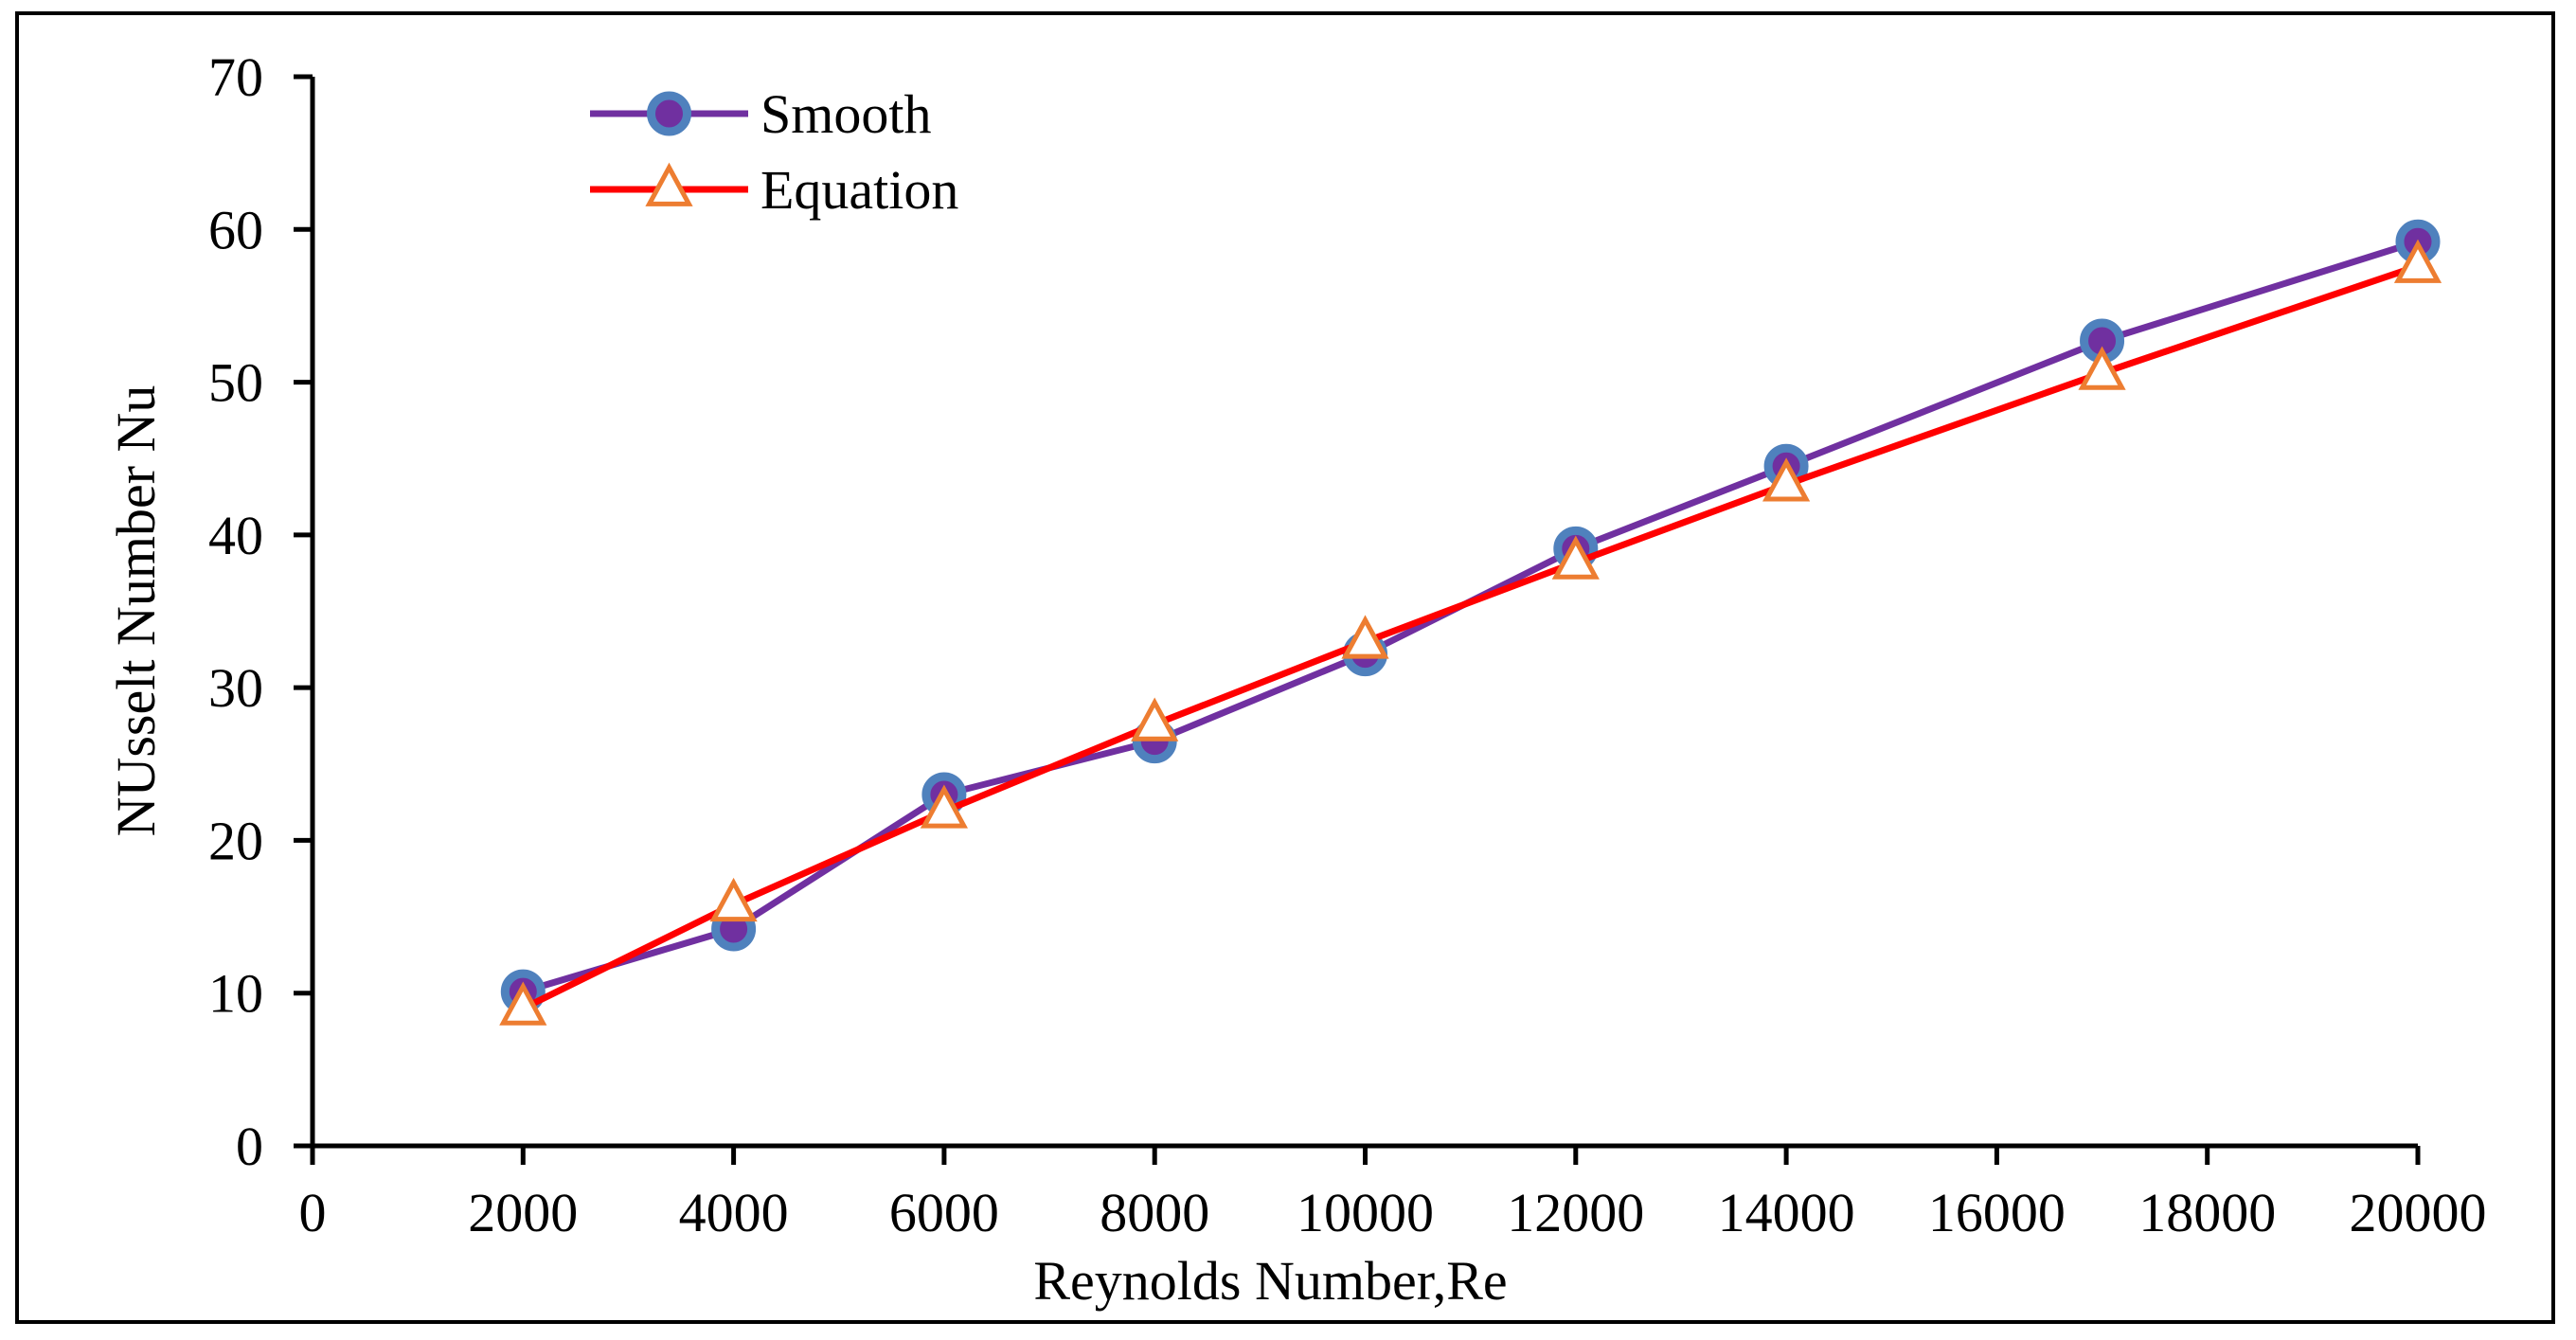 The height and width of the screenshot is (1340, 2576). Describe the element at coordinates (846, 114) in the screenshot. I see `legend-label: Smooth` at that location.